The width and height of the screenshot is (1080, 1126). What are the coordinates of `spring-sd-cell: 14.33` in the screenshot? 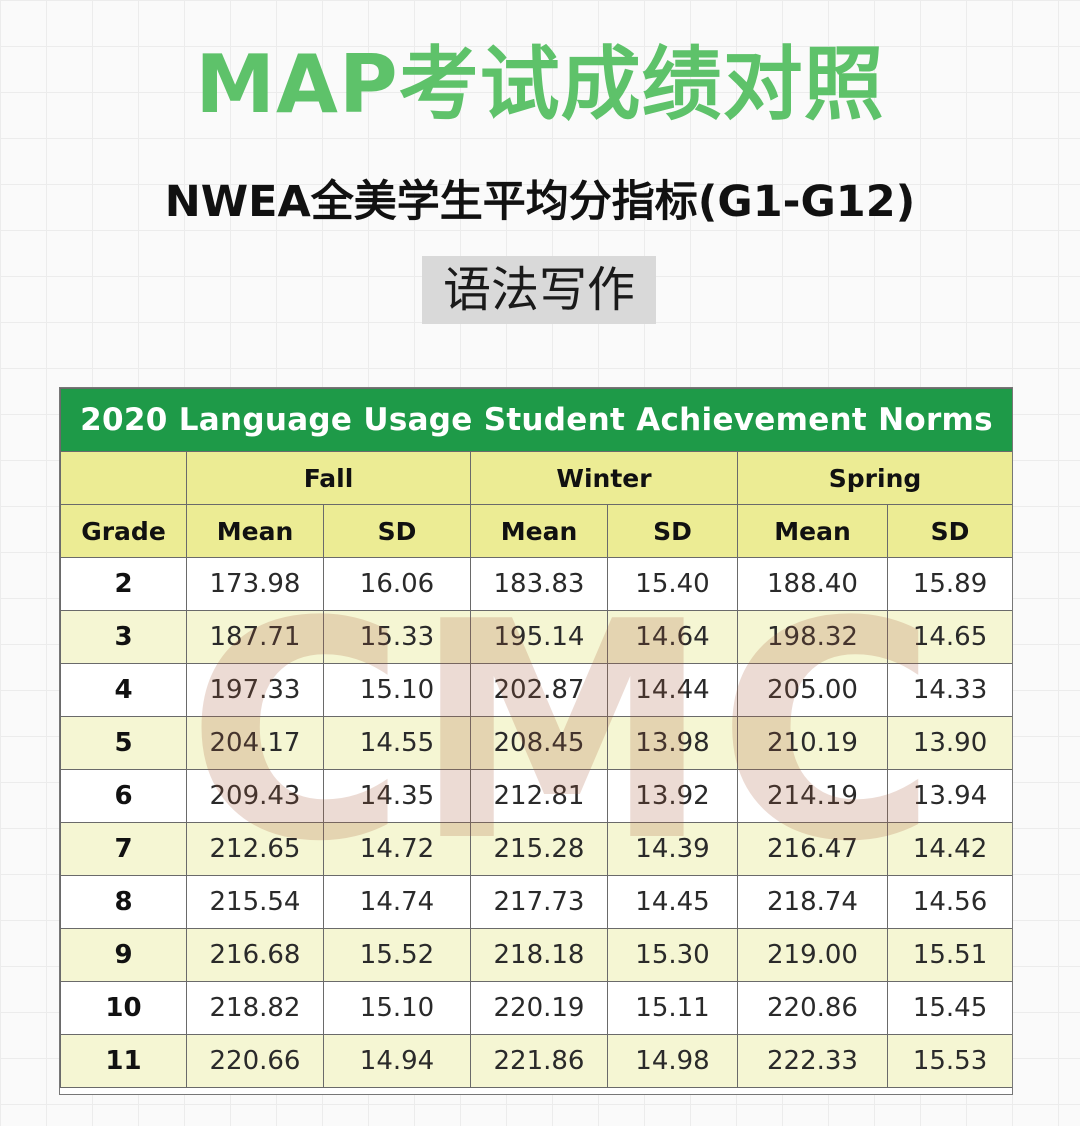 It's located at (949, 690).